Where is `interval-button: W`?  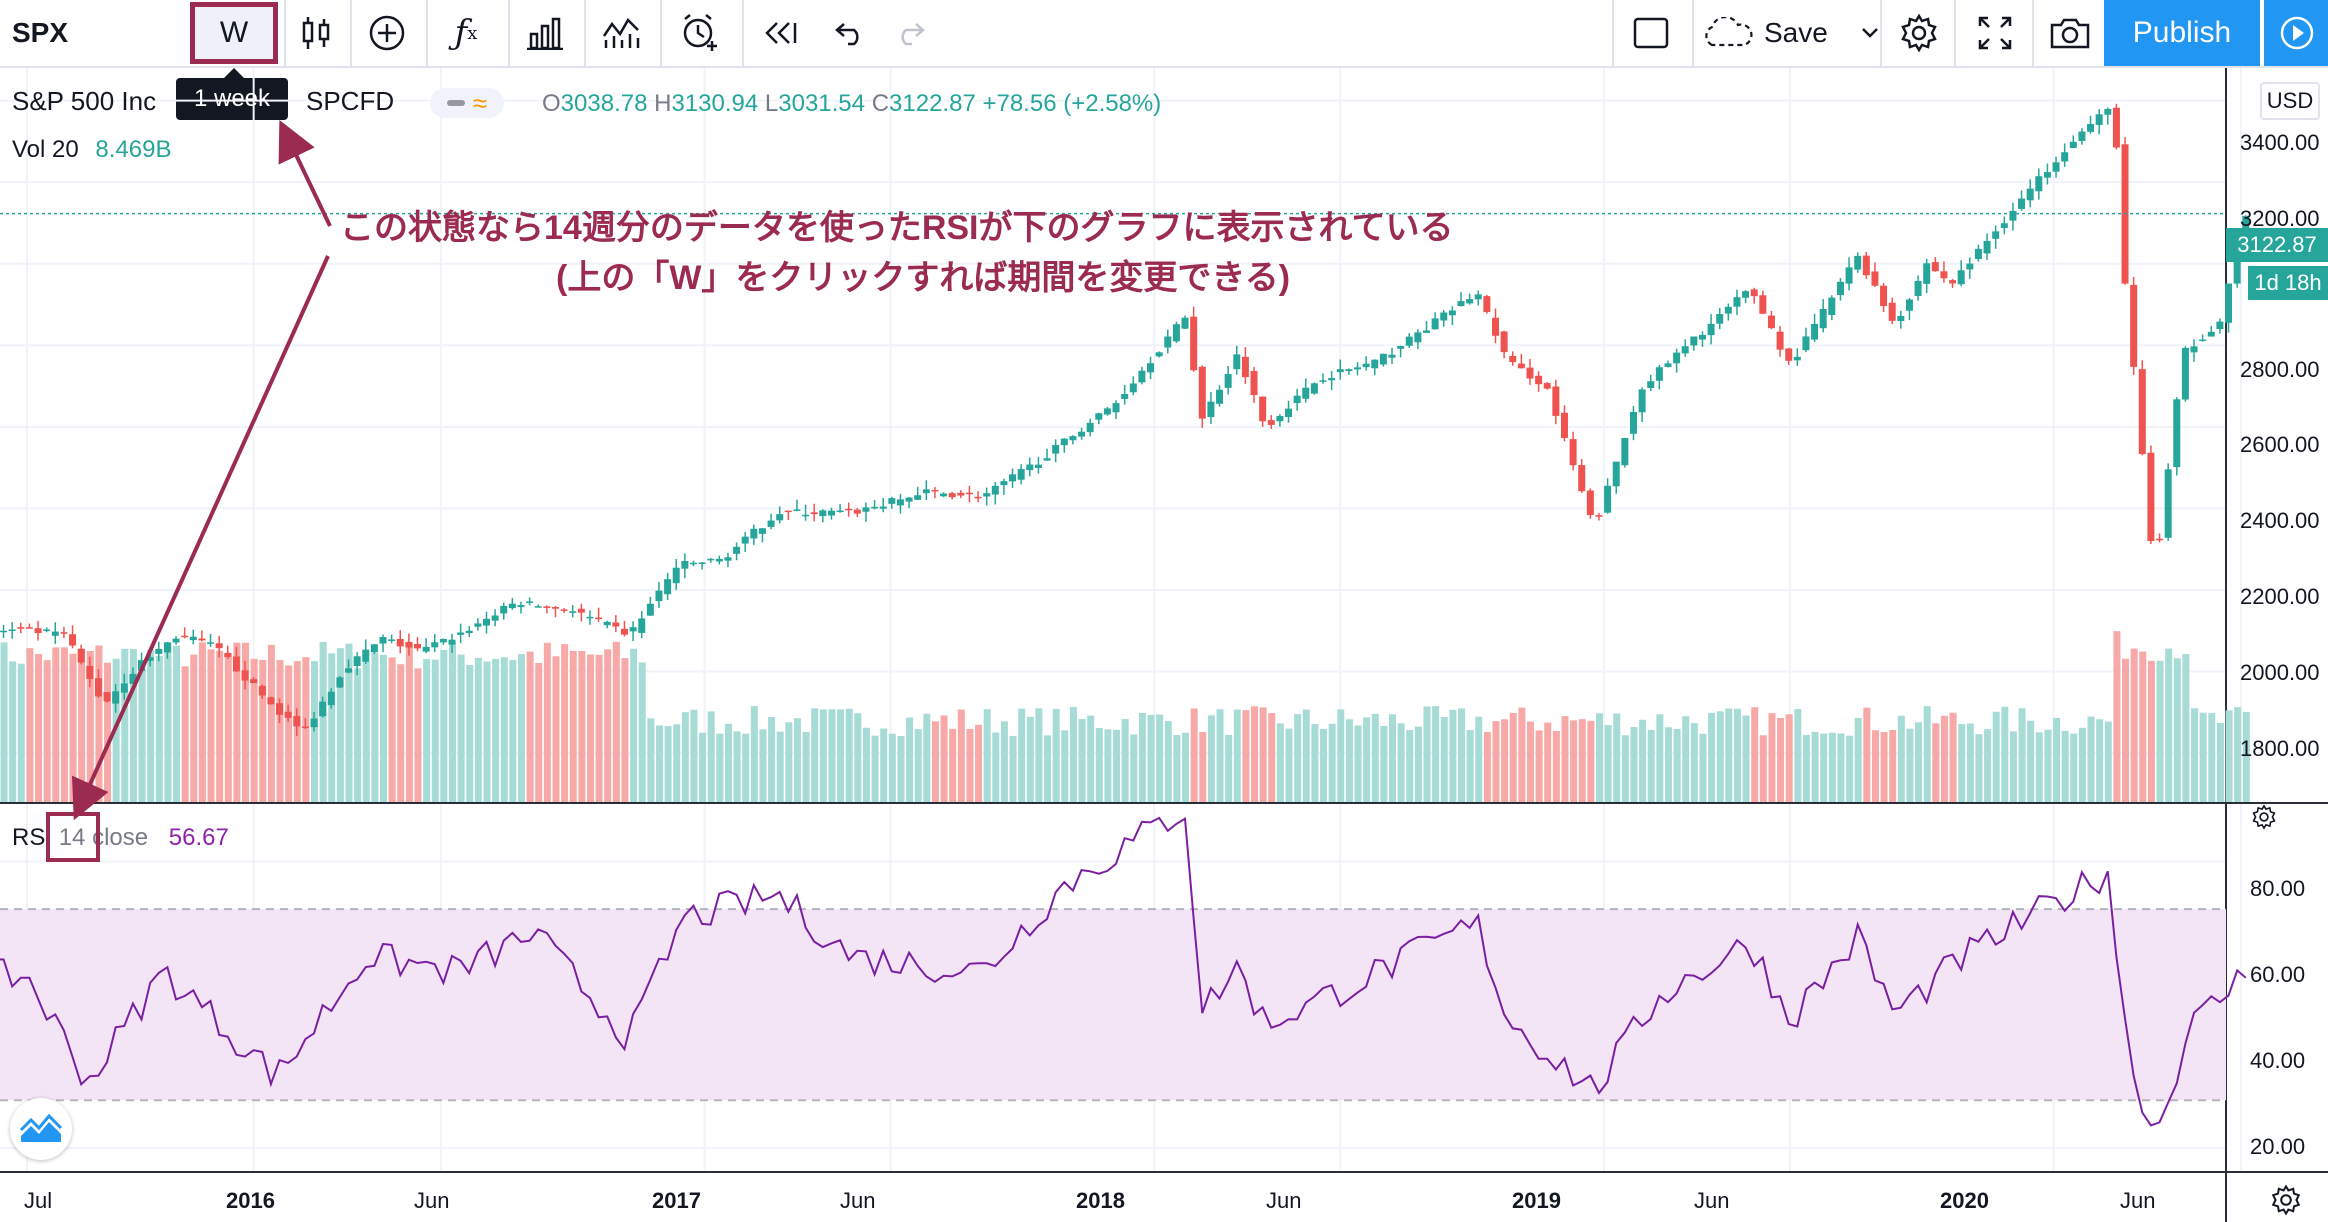 interval-button: W is located at coordinates (234, 33).